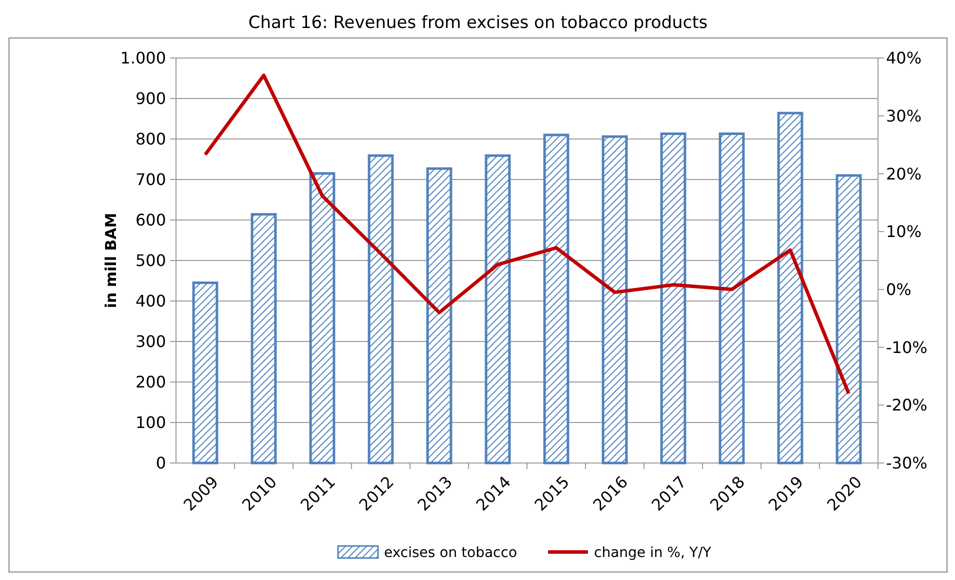  What do you see at coordinates (150, 220) in the screenshot?
I see `y-tick-label: 600` at bounding box center [150, 220].